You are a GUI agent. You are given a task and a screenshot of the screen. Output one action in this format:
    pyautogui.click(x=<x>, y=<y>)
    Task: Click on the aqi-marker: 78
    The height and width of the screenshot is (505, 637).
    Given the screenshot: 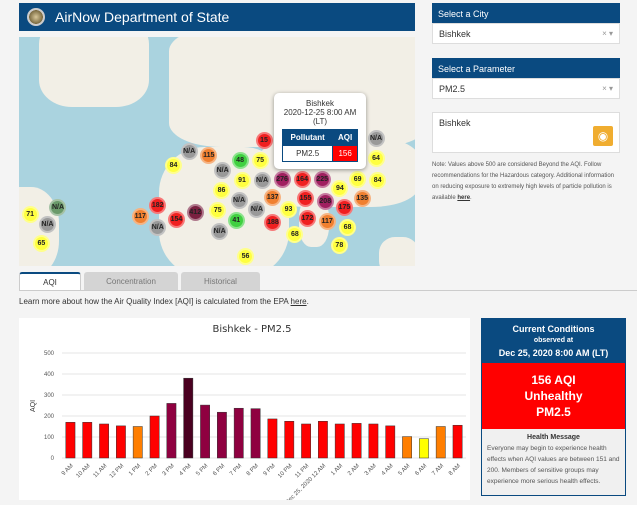 What is the action you would take?
    pyautogui.click(x=339, y=246)
    